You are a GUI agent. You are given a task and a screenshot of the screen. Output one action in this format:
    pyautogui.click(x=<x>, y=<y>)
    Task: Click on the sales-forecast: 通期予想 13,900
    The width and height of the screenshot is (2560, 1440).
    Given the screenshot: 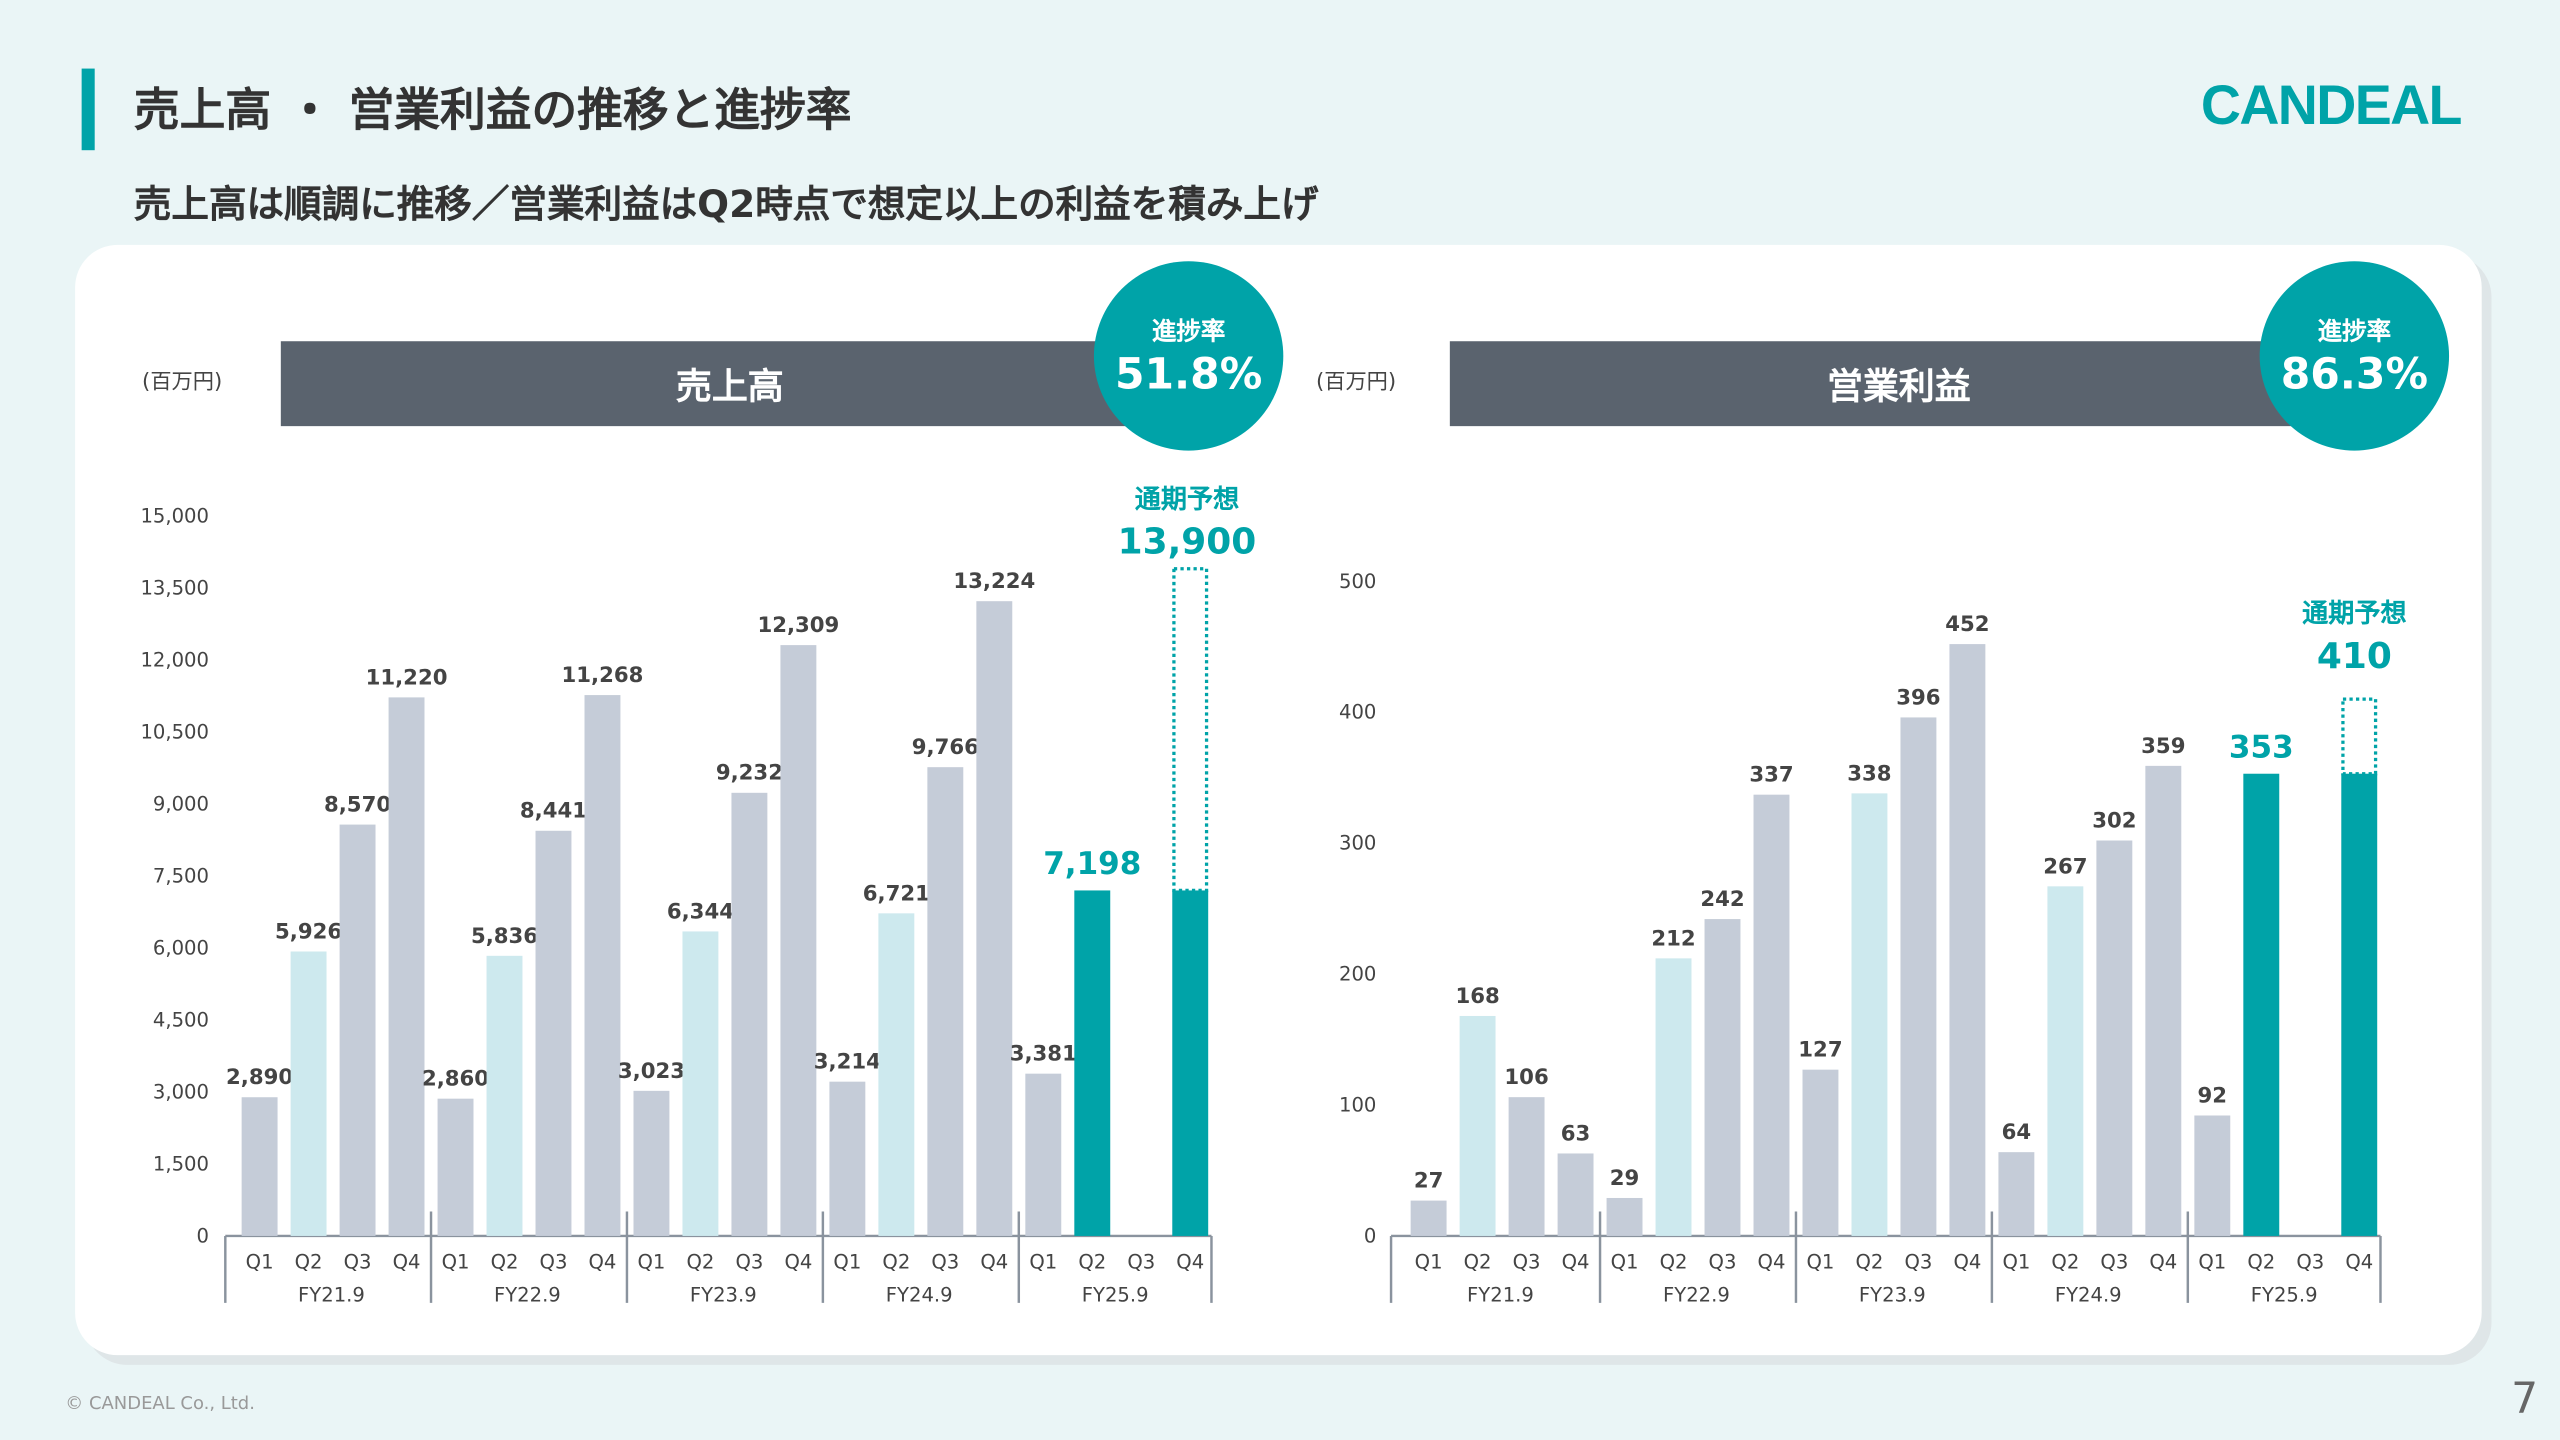 What is the action you would take?
    pyautogui.click(x=1187, y=520)
    